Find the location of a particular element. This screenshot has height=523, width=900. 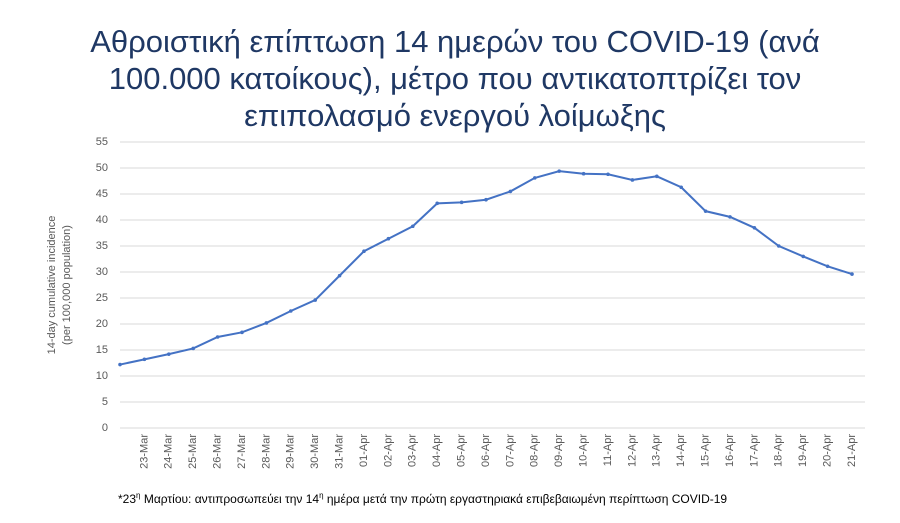

x-tick-label: 29-Mar is located at coordinates (291, 451).